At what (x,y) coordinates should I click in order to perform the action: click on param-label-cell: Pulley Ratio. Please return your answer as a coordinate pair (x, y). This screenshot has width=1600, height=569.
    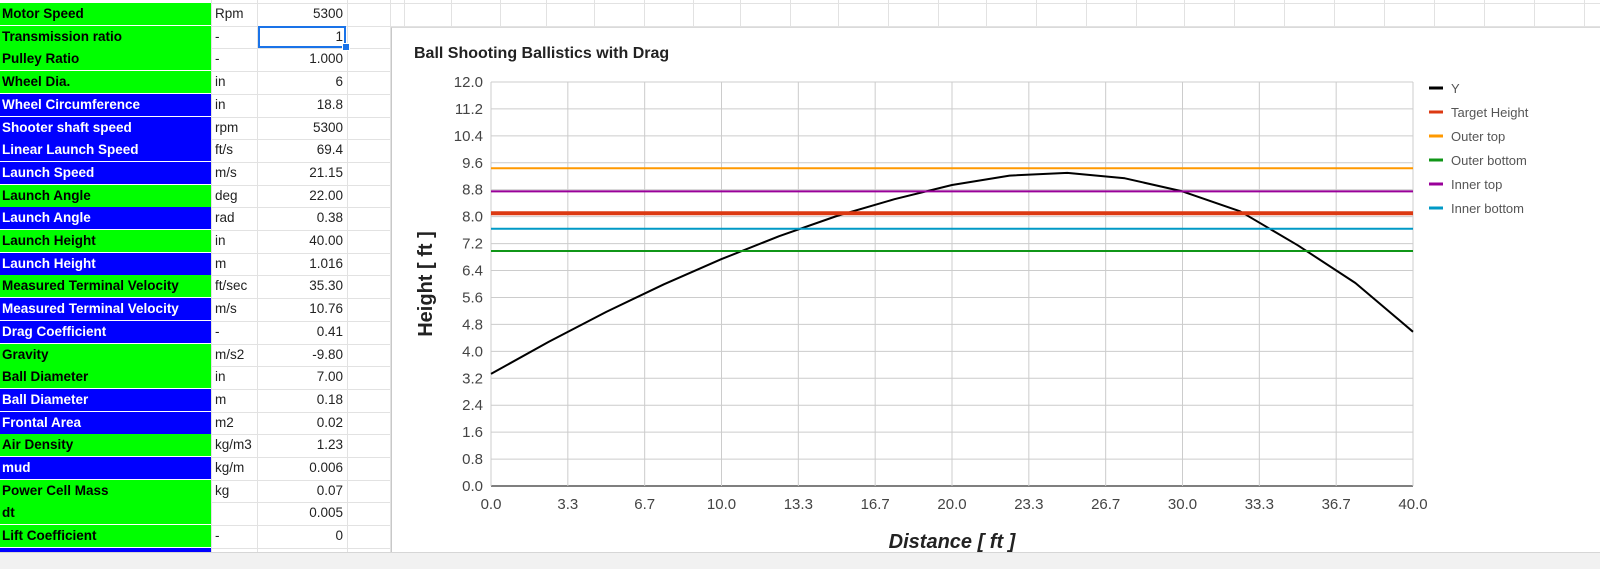
    Looking at the image, I should click on (105, 59).